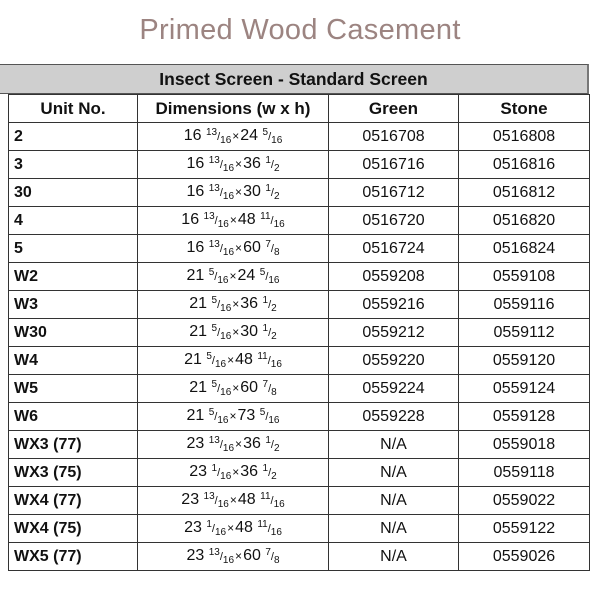 Image resolution: width=600 pixels, height=600 pixels. Describe the element at coordinates (73, 276) in the screenshot. I see `cell-unit-no: W2` at that location.